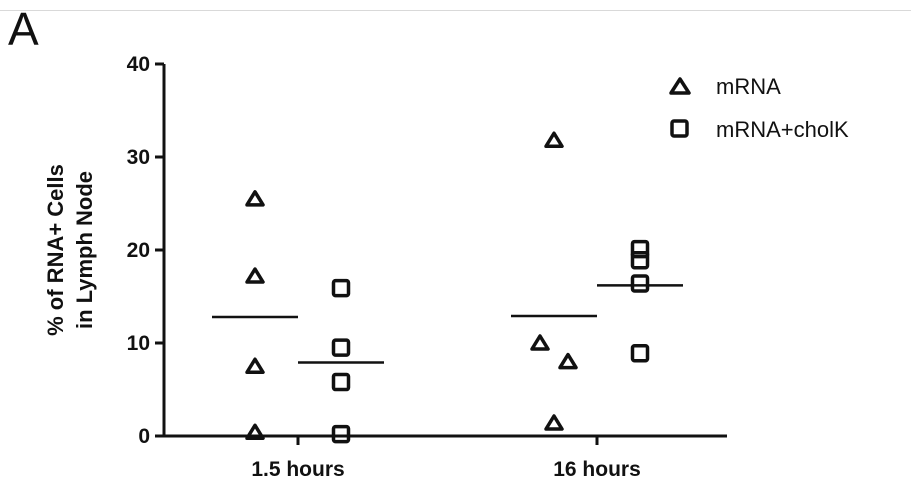 The height and width of the screenshot is (500, 911). What do you see at coordinates (597, 469) in the screenshot?
I see `x-tick-label: 16 hours` at bounding box center [597, 469].